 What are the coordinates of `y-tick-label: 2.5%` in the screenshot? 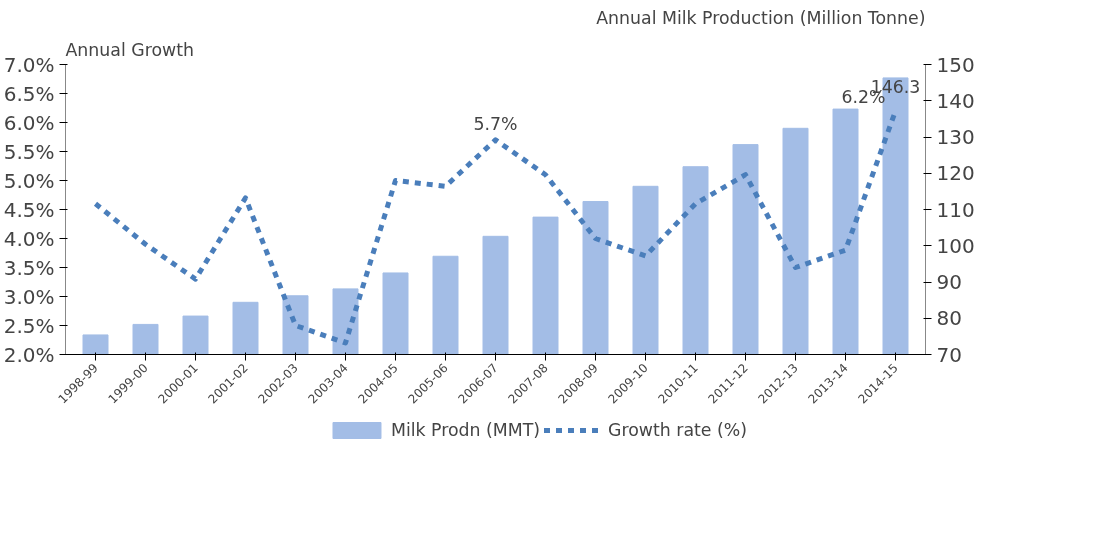 It's located at (29, 325).